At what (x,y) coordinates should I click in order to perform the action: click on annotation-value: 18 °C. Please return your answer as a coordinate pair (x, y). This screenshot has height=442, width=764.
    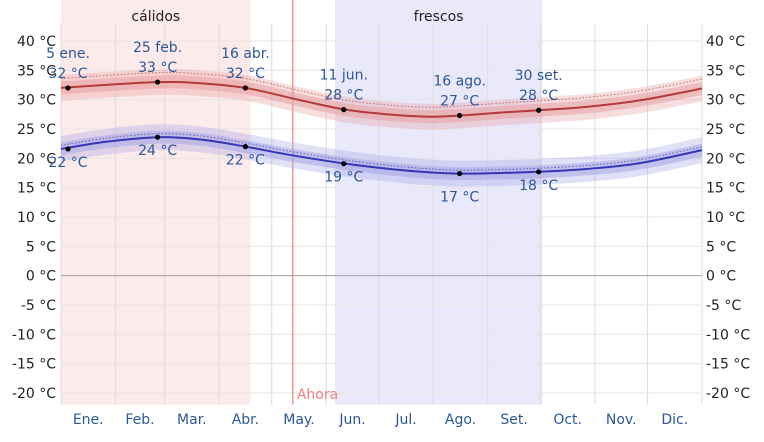
    Looking at the image, I should click on (538, 186).